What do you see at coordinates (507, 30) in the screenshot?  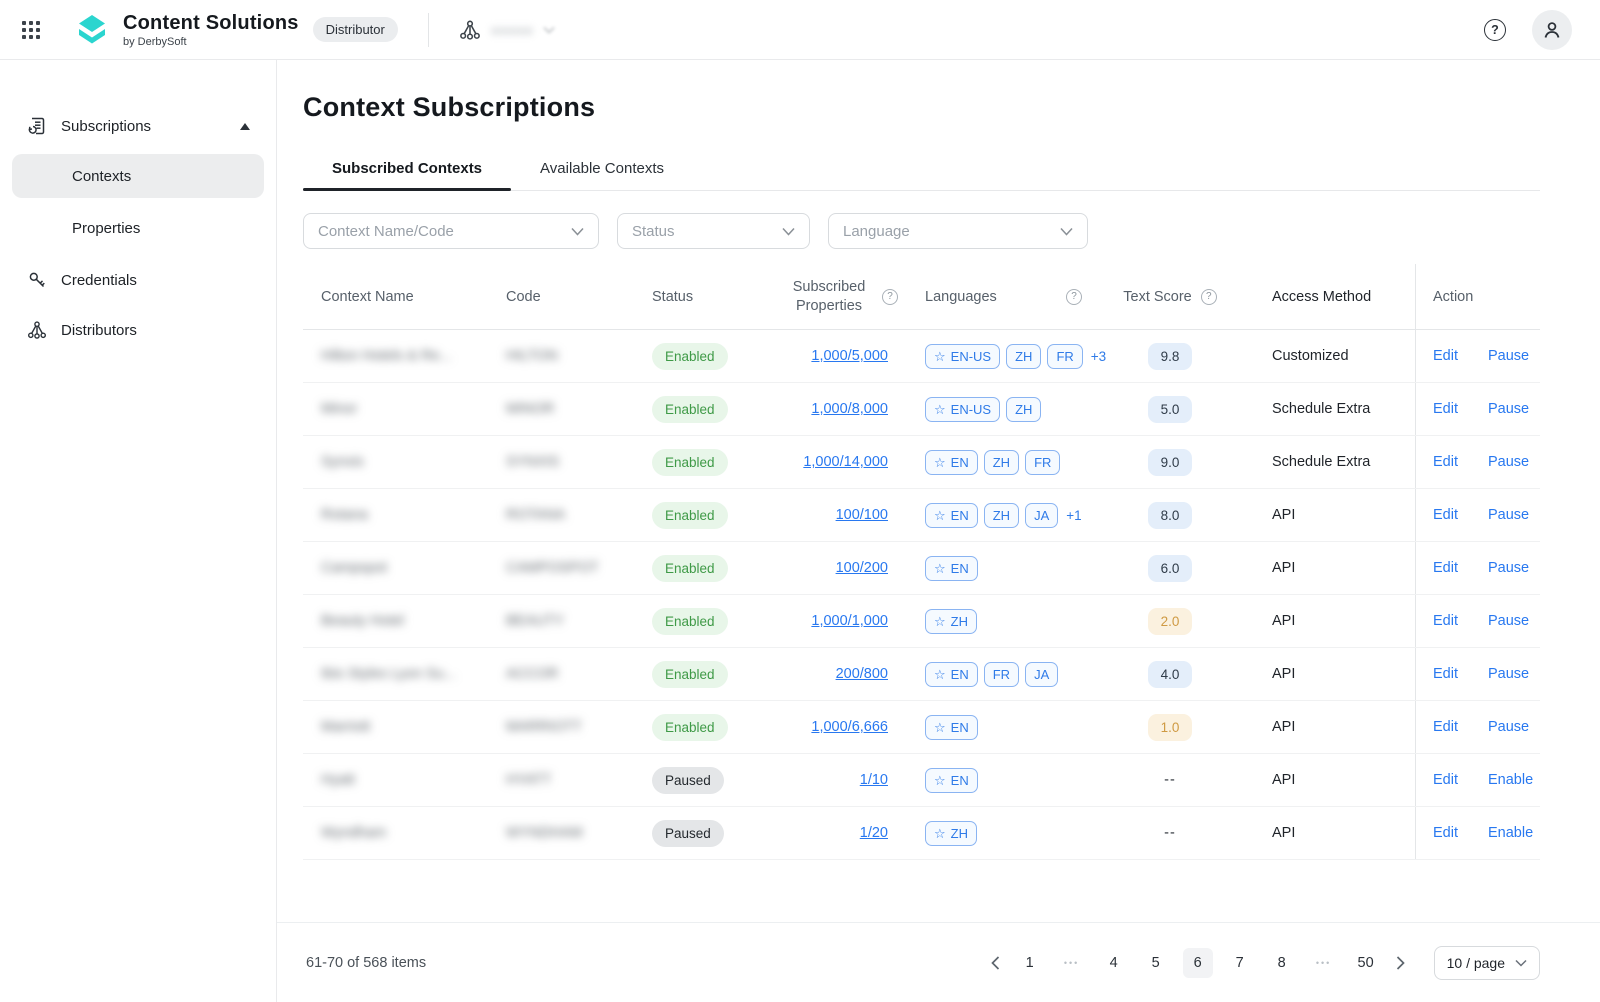 I see `account-switcher: ●●●●●` at bounding box center [507, 30].